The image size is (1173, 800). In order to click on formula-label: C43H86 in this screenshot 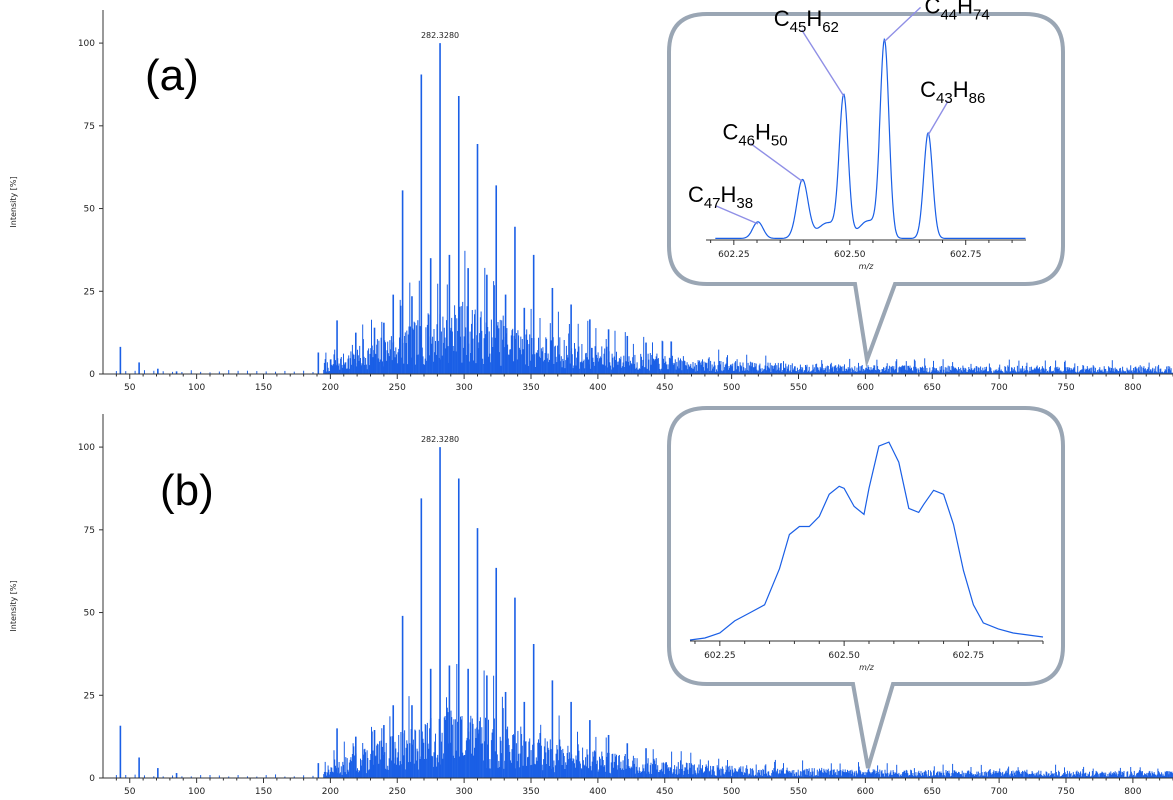, I will do `click(952, 92)`.